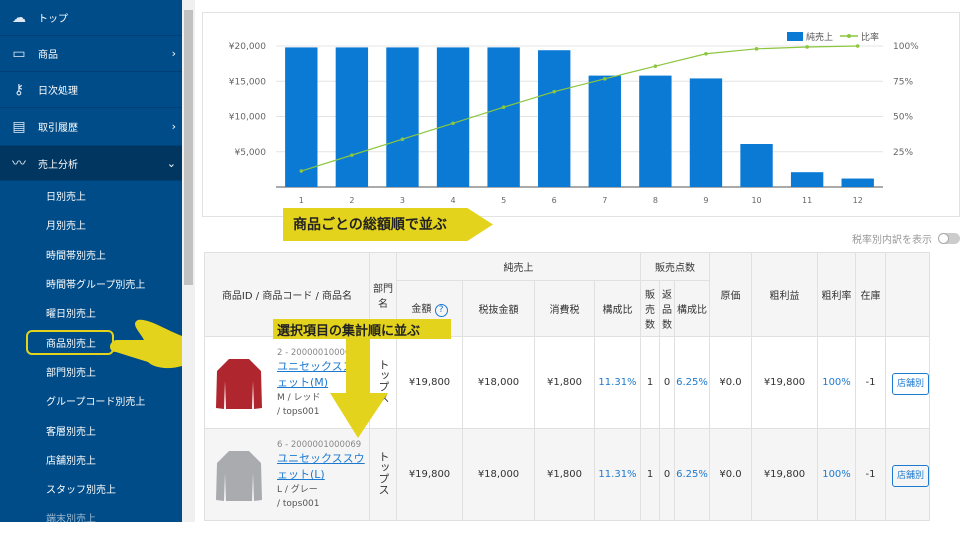  I want to click on amount: ¥19,800, so click(429, 474).